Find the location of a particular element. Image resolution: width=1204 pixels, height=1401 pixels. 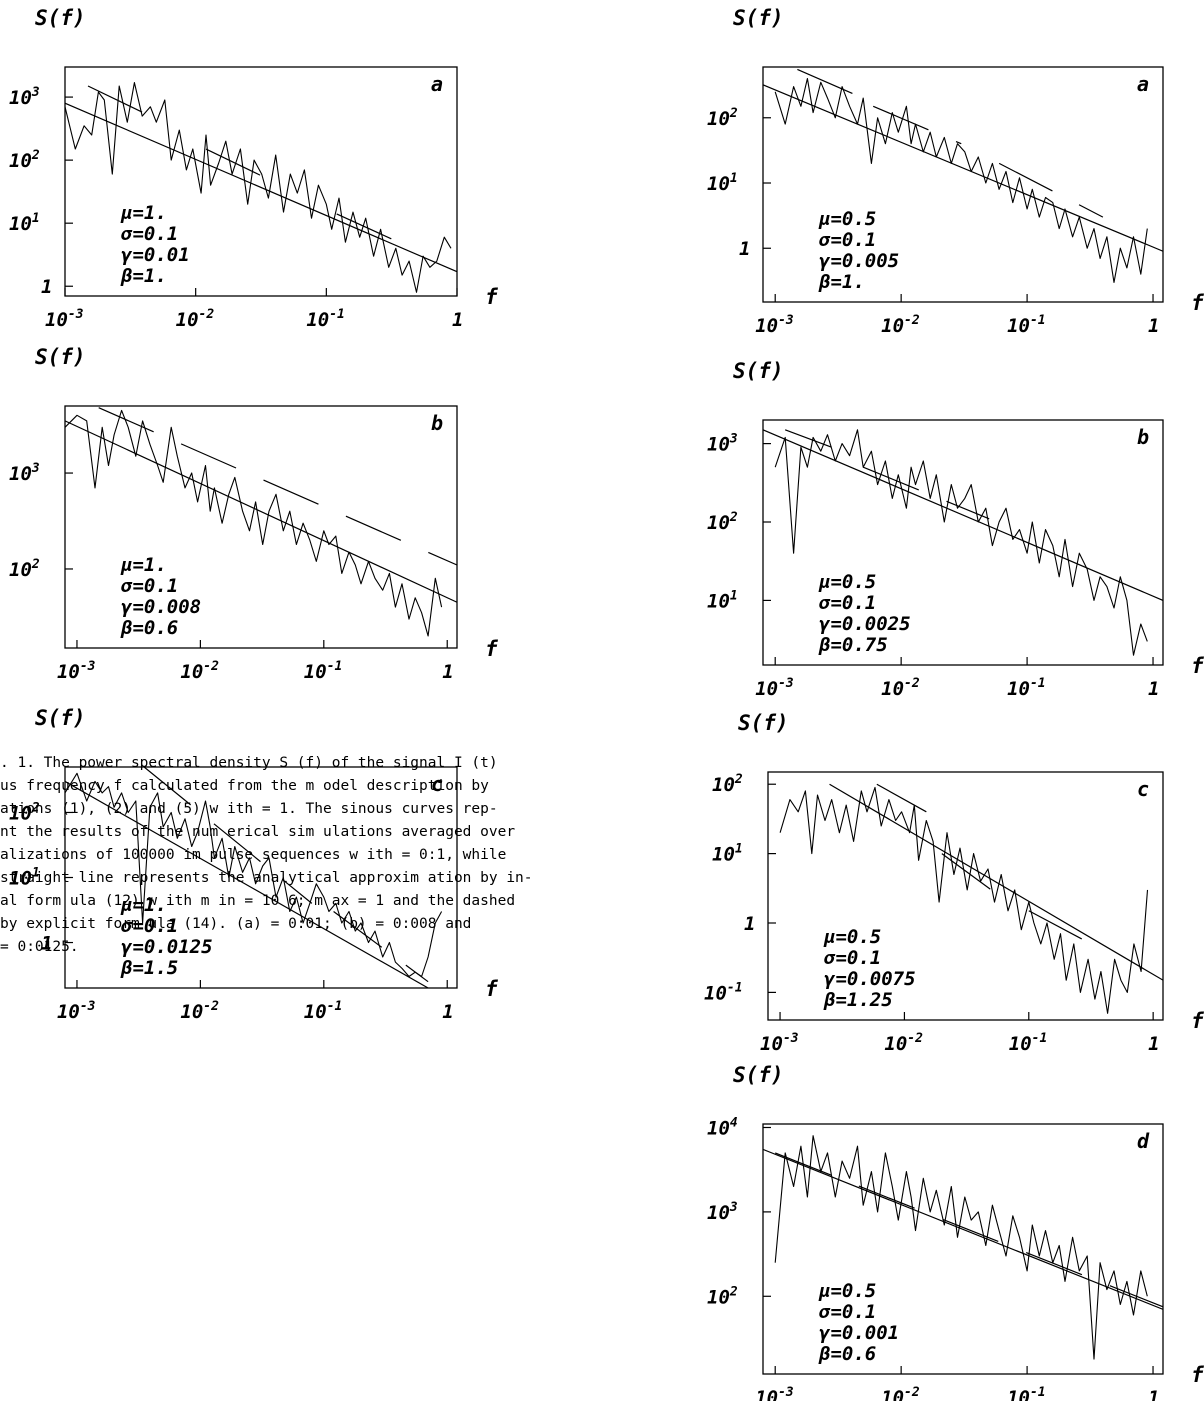

panel-label: d is located at coordinates (1143, 1141).